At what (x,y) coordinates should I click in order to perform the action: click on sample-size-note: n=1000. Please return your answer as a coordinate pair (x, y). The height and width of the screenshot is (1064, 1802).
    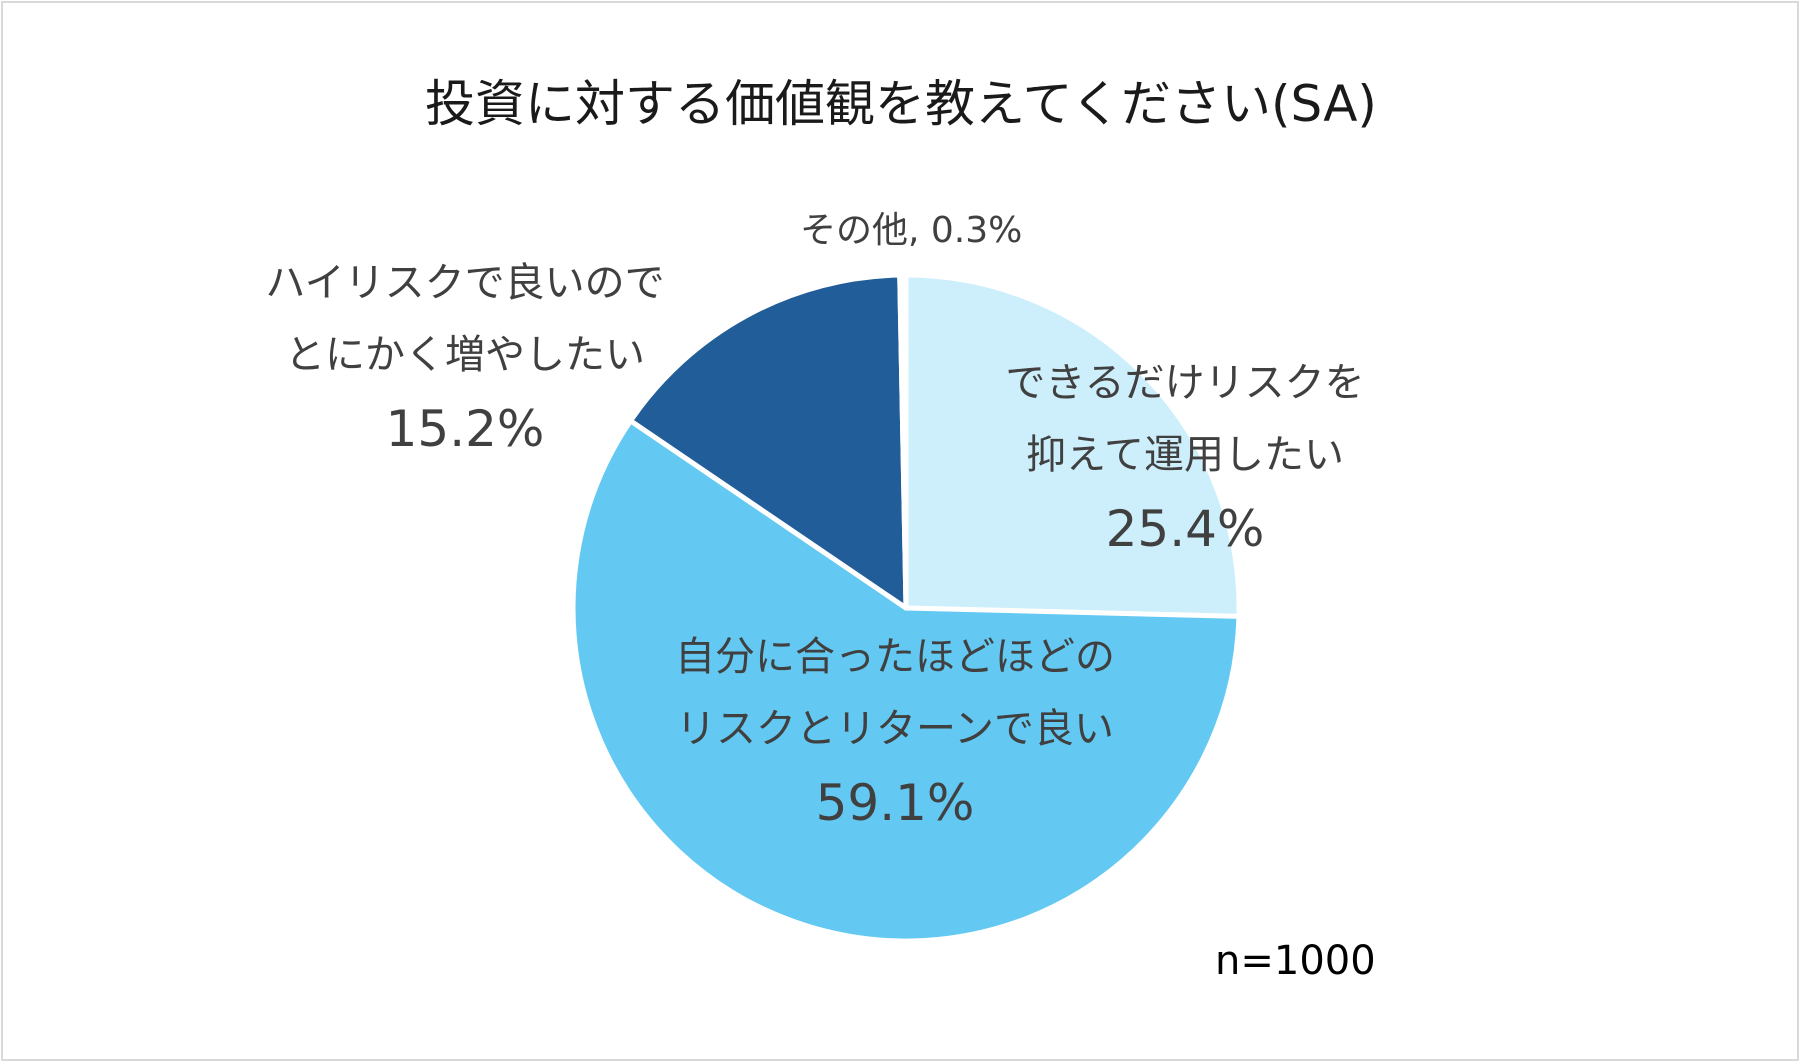
    Looking at the image, I should click on (1295, 961).